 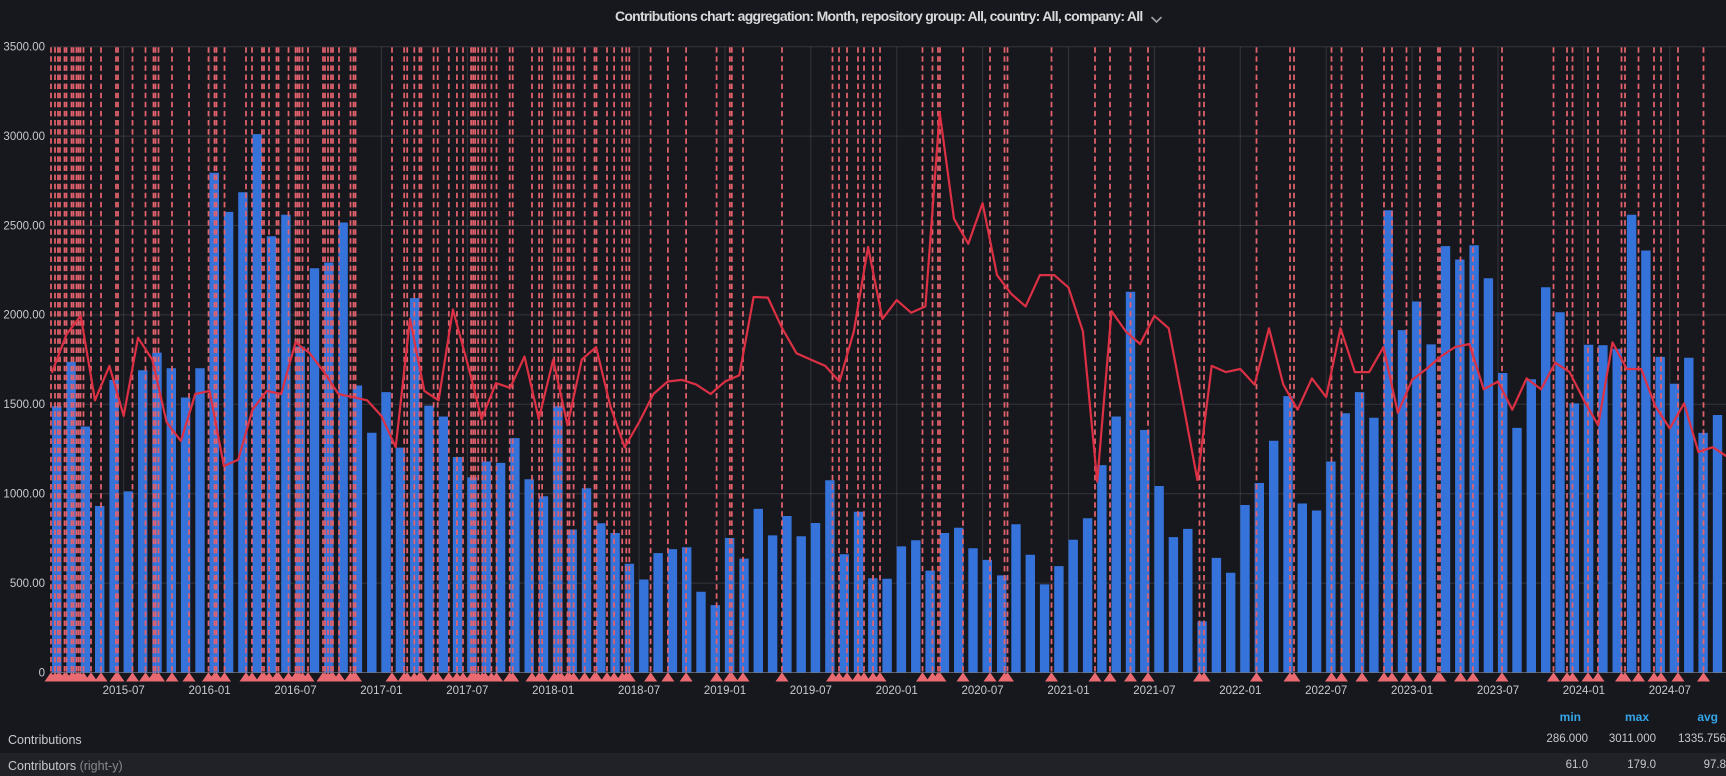 What do you see at coordinates (1498, 691) in the screenshot?
I see `svg-text: 2023-07` at bounding box center [1498, 691].